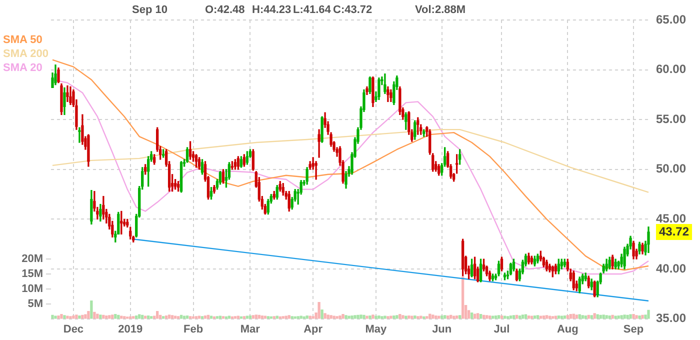 This screenshot has height=340, width=700. What do you see at coordinates (25, 54) in the screenshot?
I see `text: SMA 200` at bounding box center [25, 54].